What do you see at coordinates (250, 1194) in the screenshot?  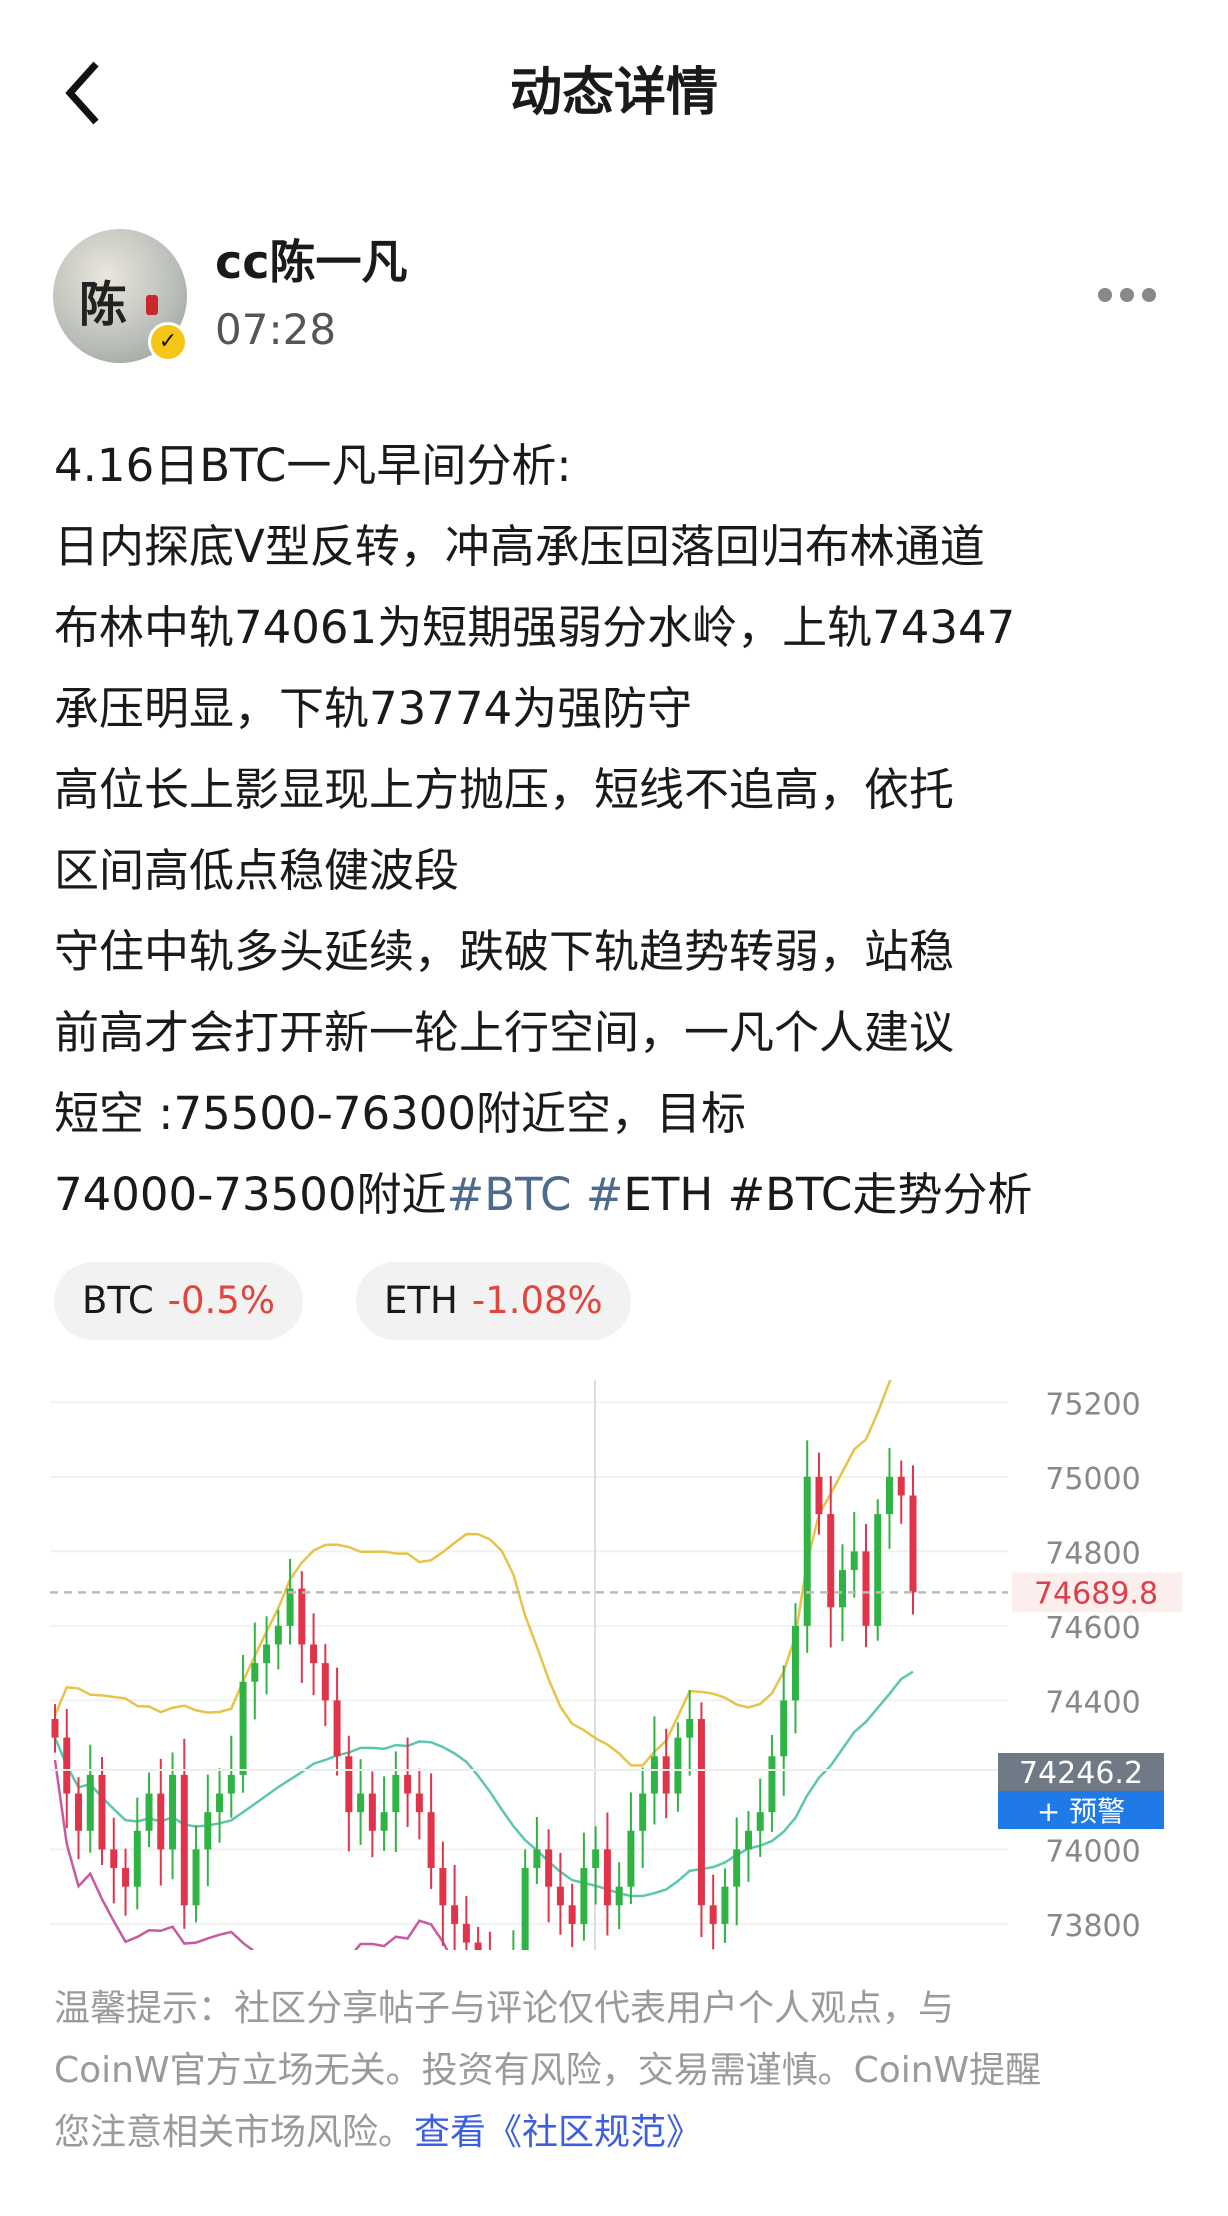 I see `post-text: 74000-73500附近` at bounding box center [250, 1194].